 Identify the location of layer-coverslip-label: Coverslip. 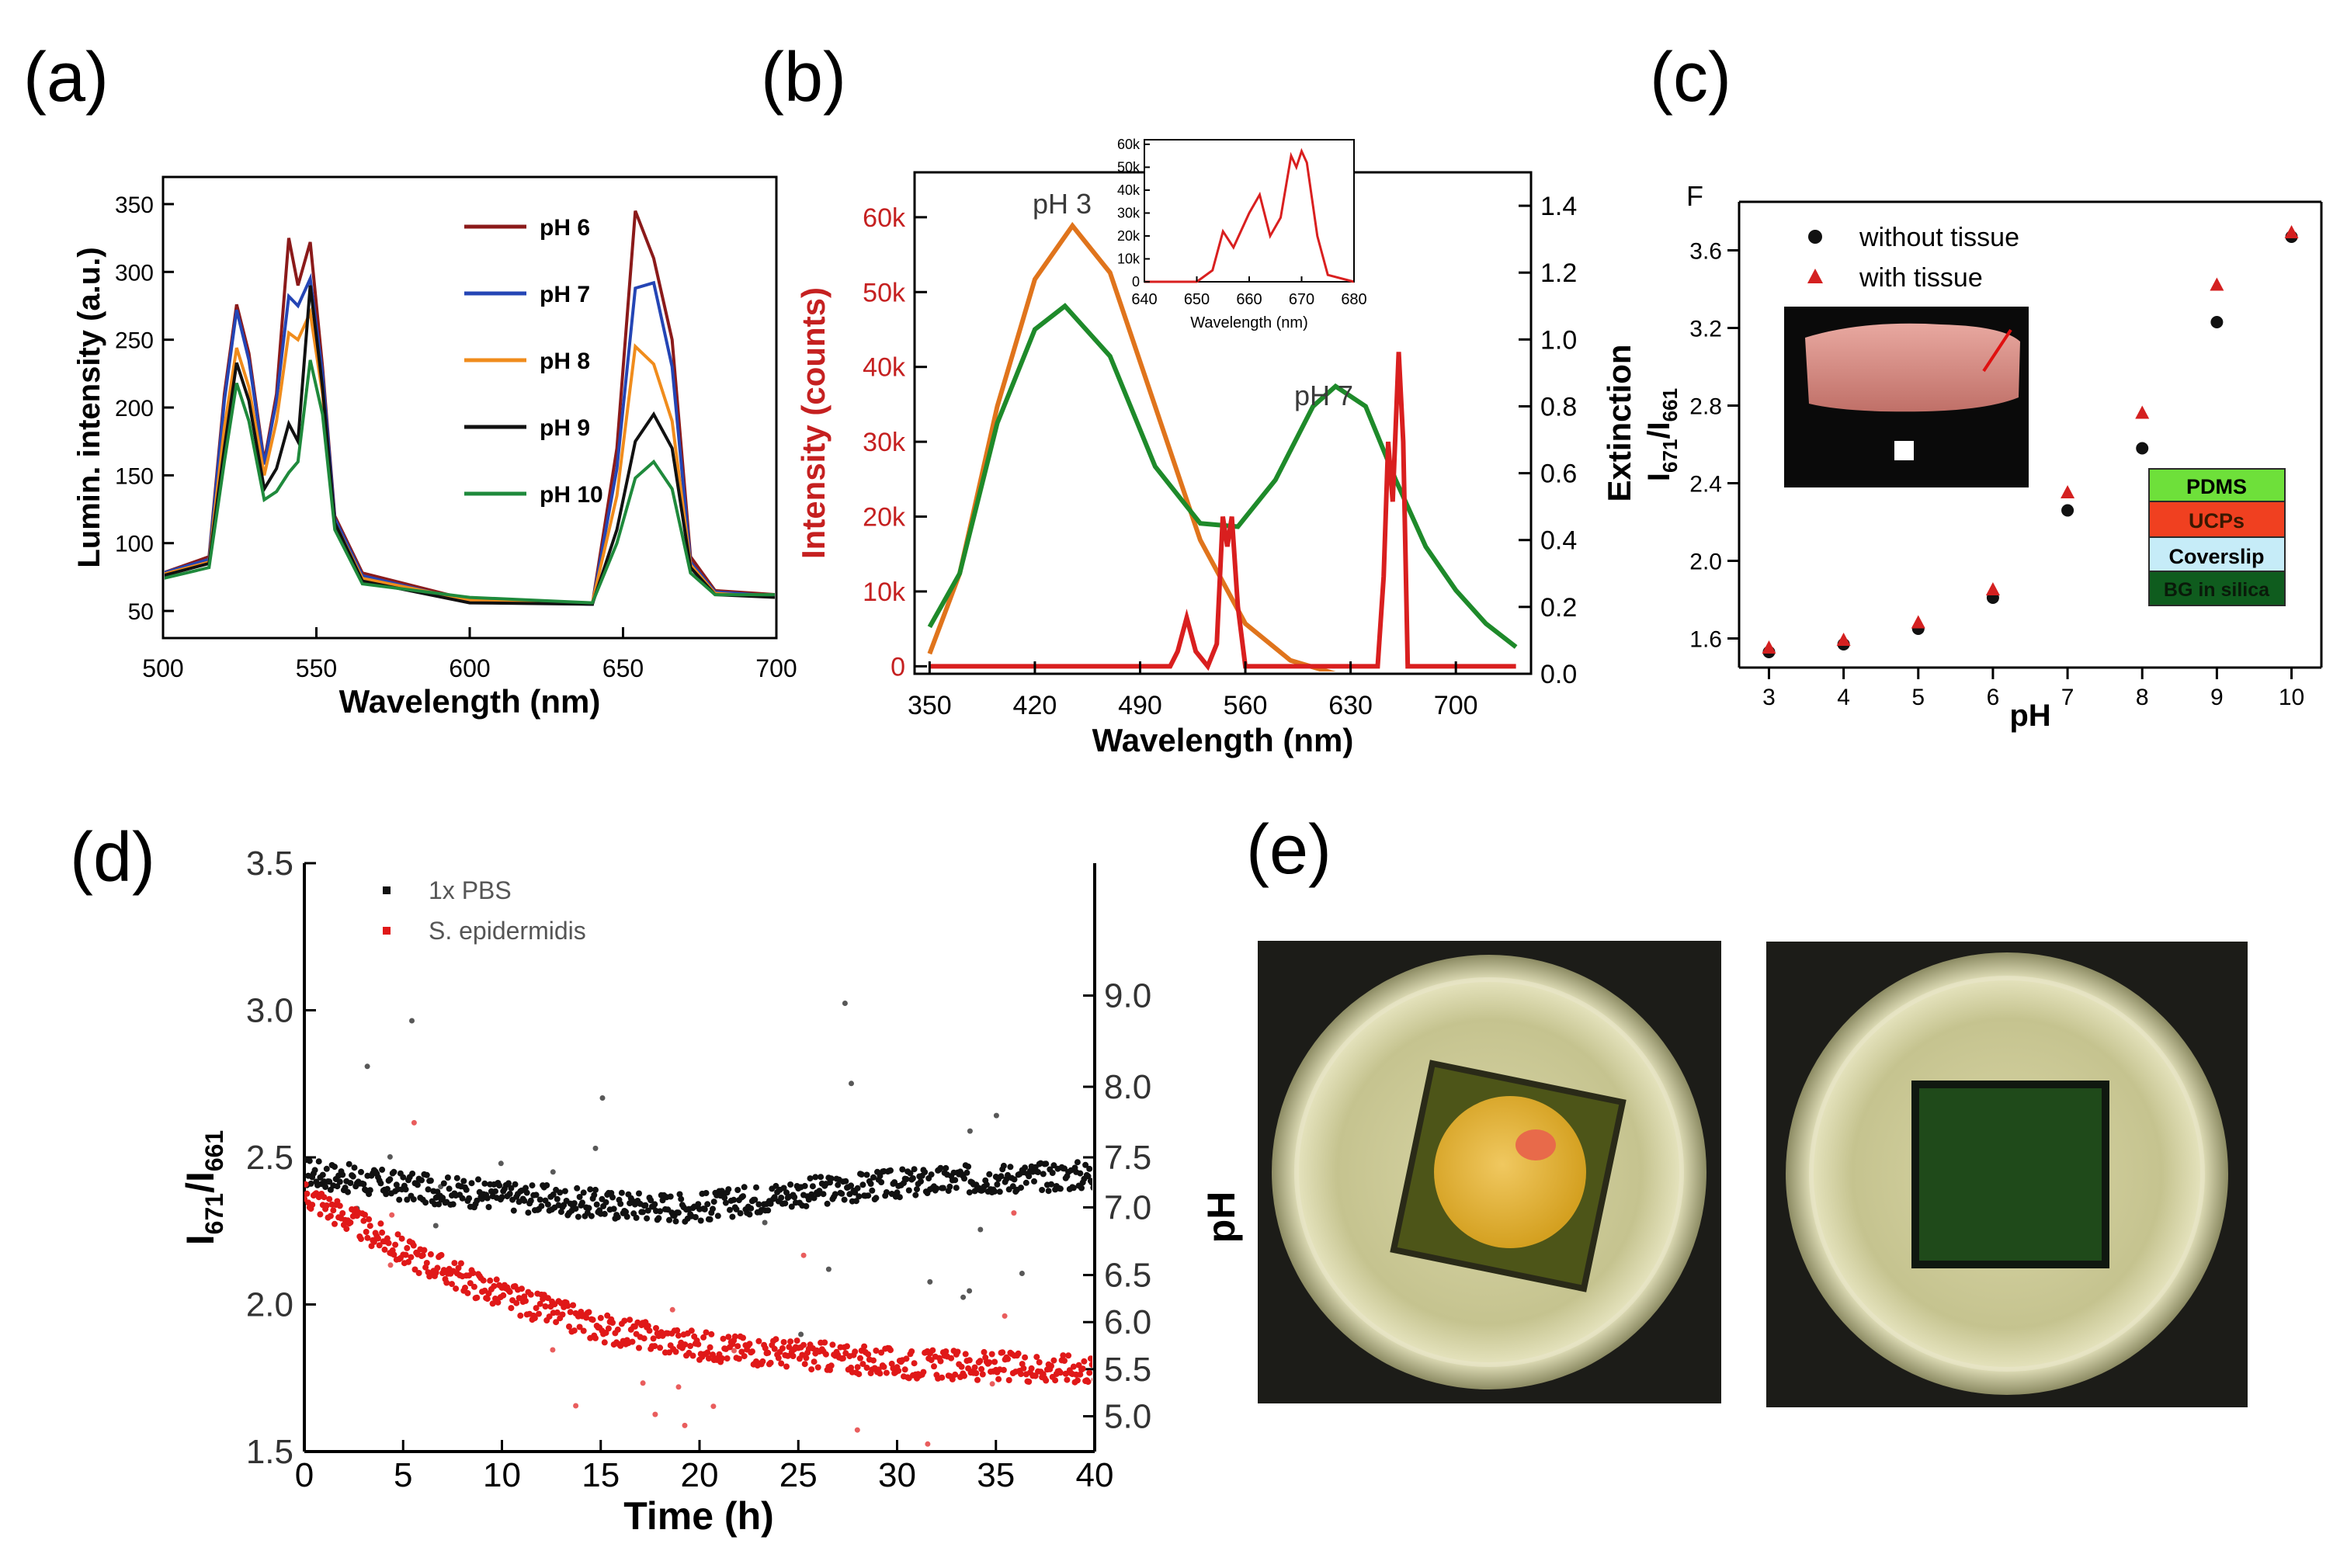
(2216, 556).